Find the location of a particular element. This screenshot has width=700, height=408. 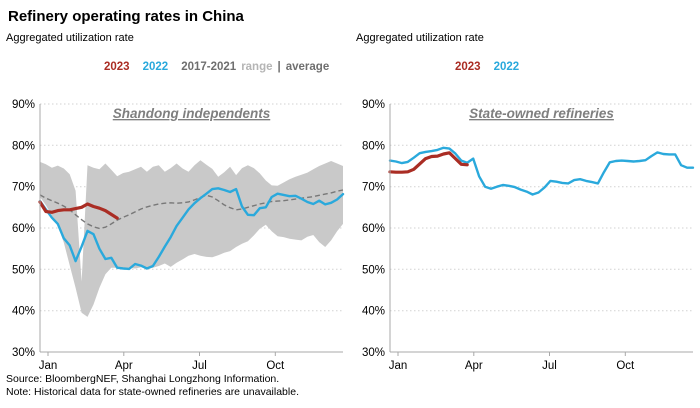

legend-average-word: average is located at coordinates (307, 67).